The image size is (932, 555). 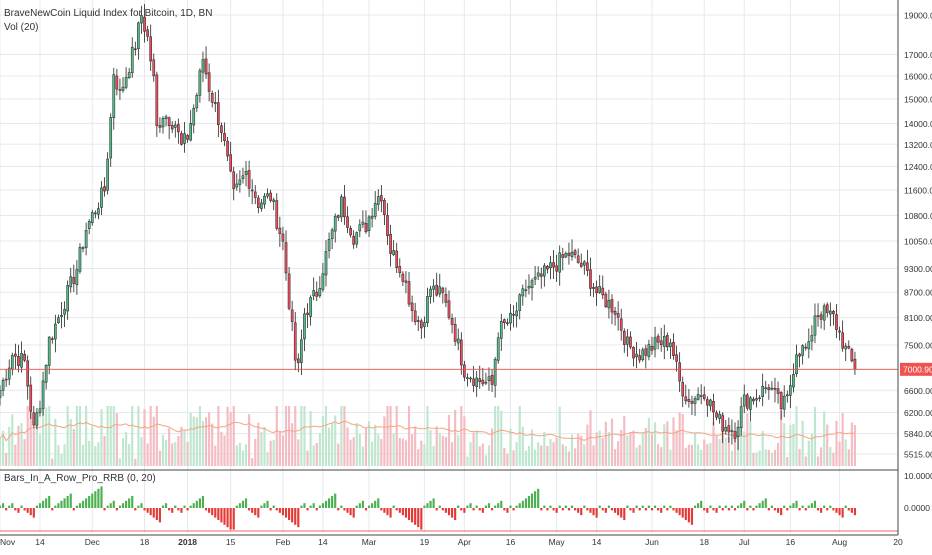 What do you see at coordinates (839, 542) in the screenshot?
I see `time-tick-label: Aug` at bounding box center [839, 542].